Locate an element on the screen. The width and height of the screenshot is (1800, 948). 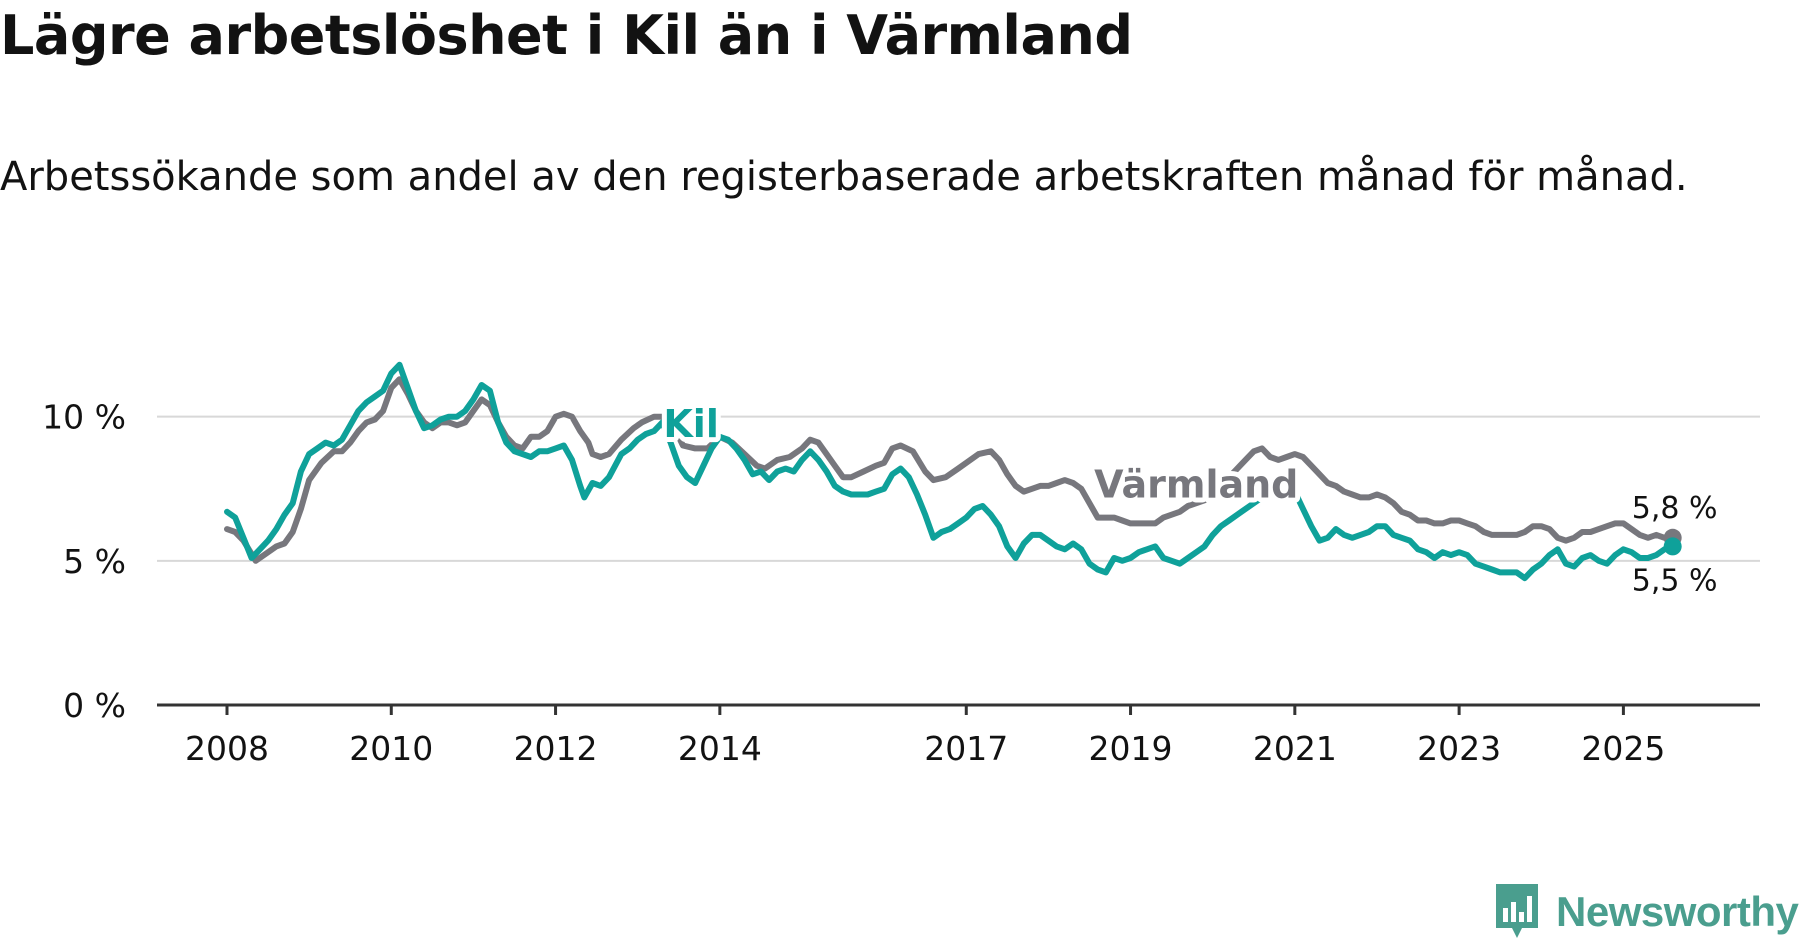
y-tick-label: 10 % is located at coordinates (84, 417).